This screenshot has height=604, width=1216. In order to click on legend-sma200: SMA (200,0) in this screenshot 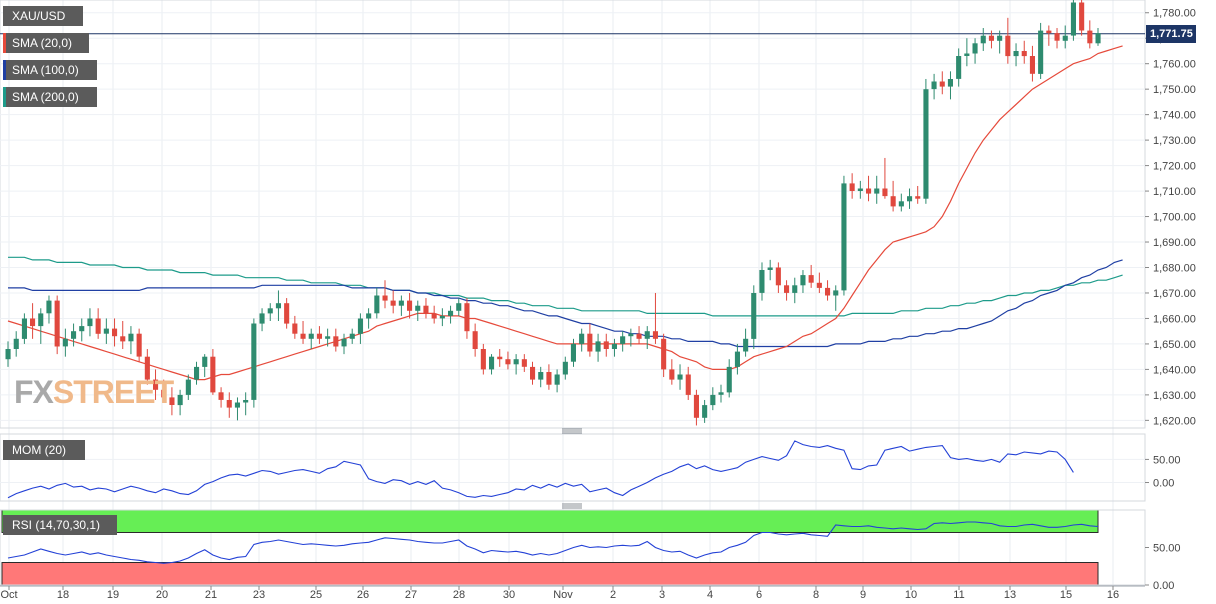, I will do `click(50, 97)`.